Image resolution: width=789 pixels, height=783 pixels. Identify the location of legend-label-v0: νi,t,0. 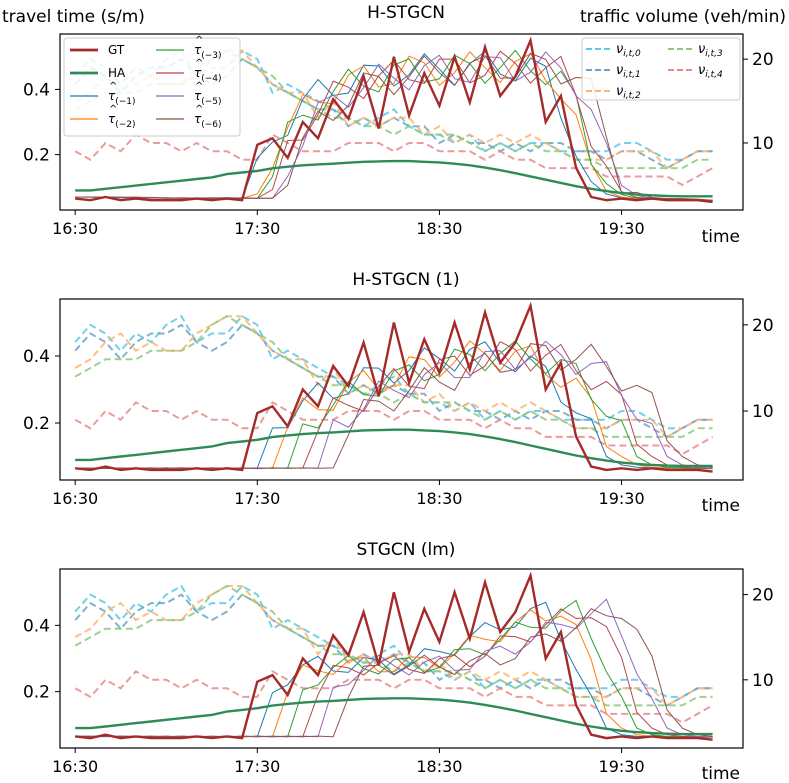
(628, 50).